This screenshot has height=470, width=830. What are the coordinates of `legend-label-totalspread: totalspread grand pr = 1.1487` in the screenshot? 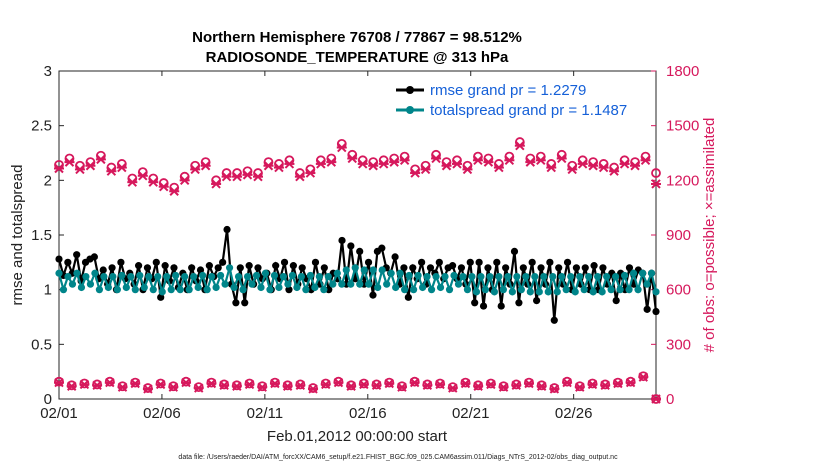 It's located at (528, 110).